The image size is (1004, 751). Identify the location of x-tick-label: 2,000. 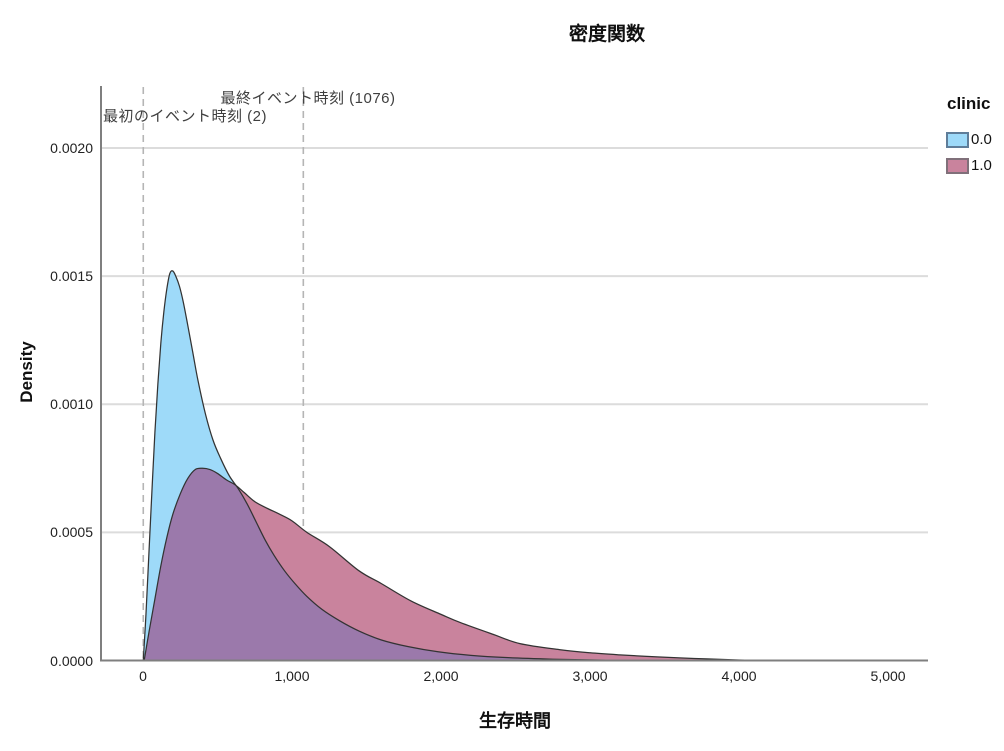
(441, 676).